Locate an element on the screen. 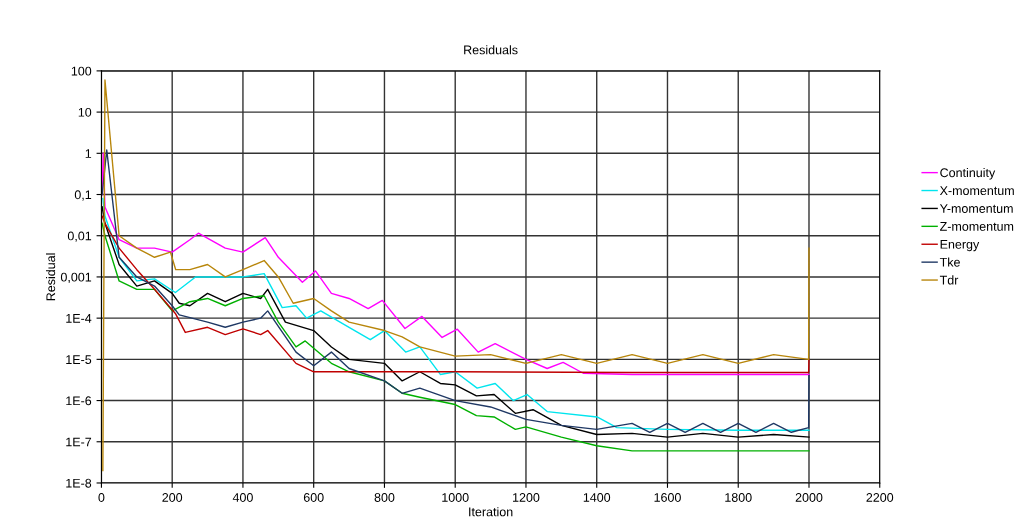 This screenshot has width=1035, height=529. legend-label: Z-momentum is located at coordinates (977, 226).